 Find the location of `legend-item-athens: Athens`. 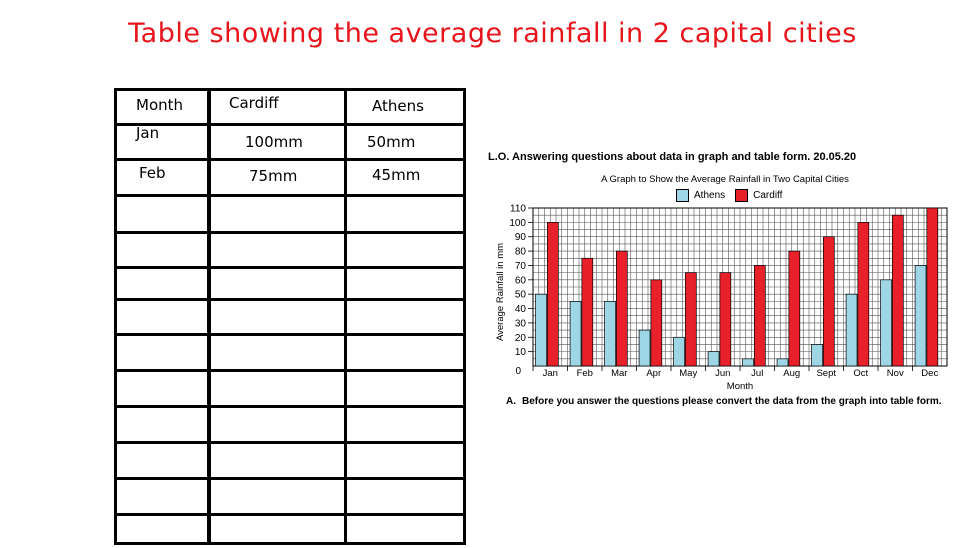

legend-item-athens: Athens is located at coordinates (700, 195).